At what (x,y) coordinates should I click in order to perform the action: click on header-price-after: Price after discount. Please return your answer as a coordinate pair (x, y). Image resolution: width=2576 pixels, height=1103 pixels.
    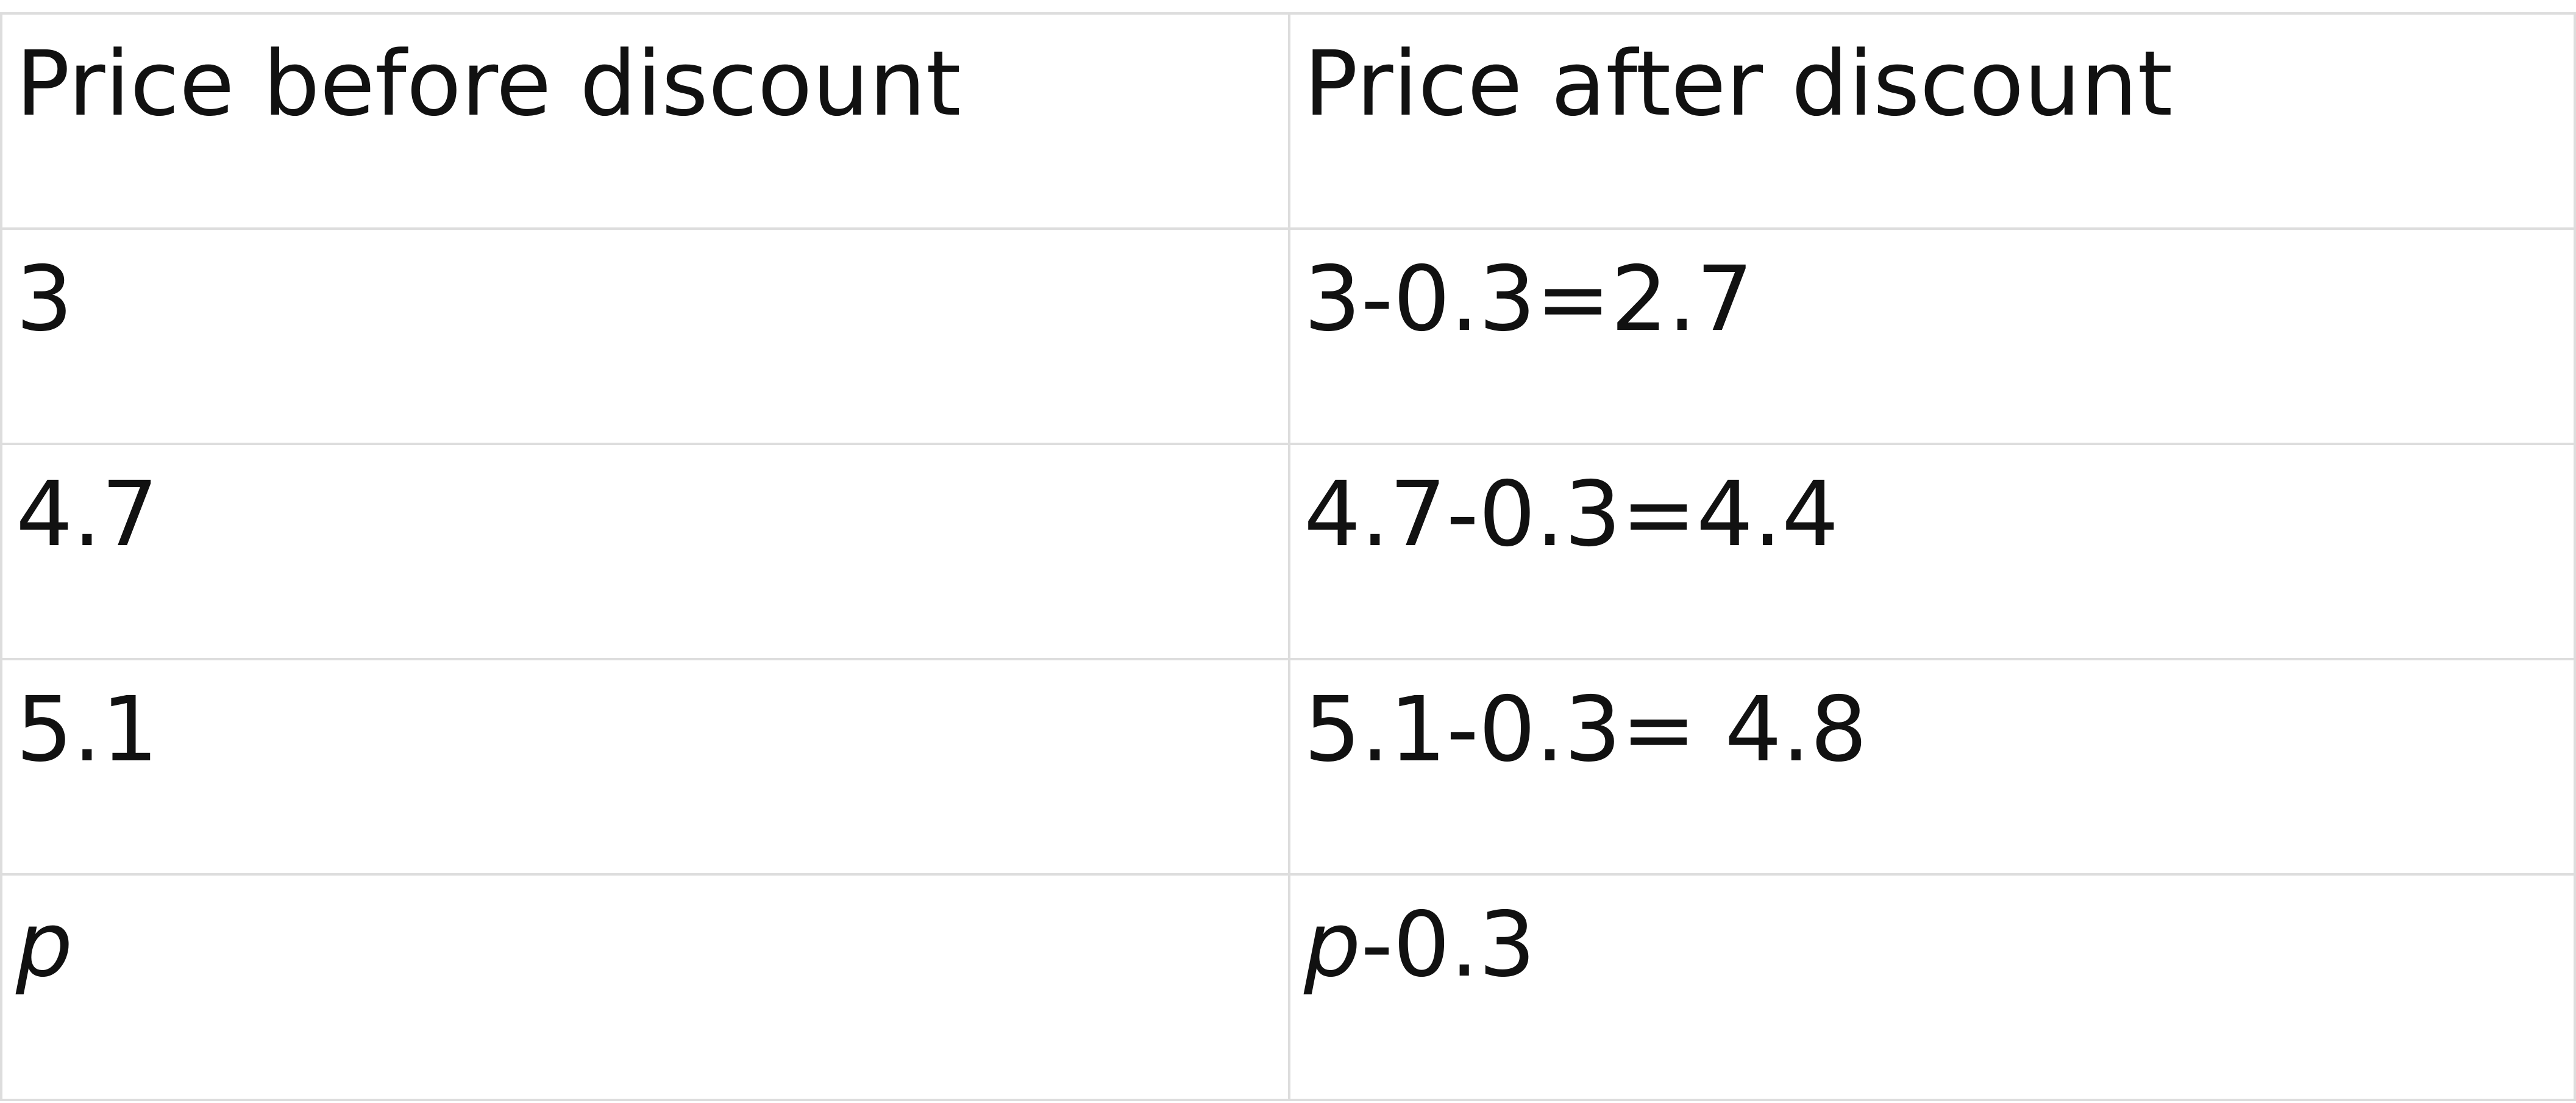
    Looking at the image, I should click on (1932, 121).